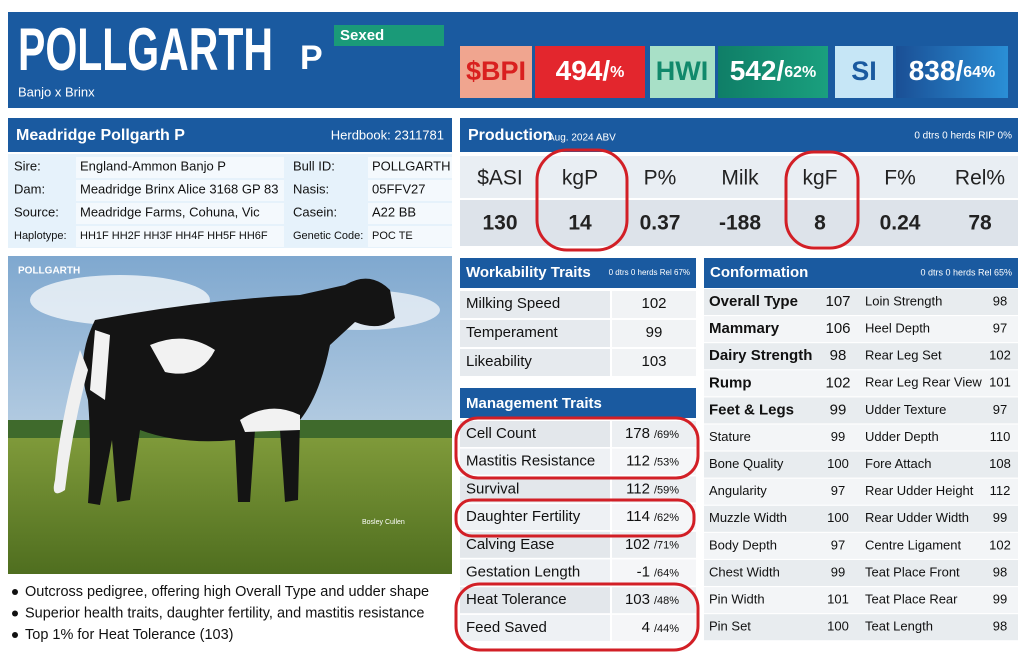 This screenshot has width=1027, height=659. Describe the element at coordinates (362, 35) in the screenshot. I see `badge: Sexed` at that location.